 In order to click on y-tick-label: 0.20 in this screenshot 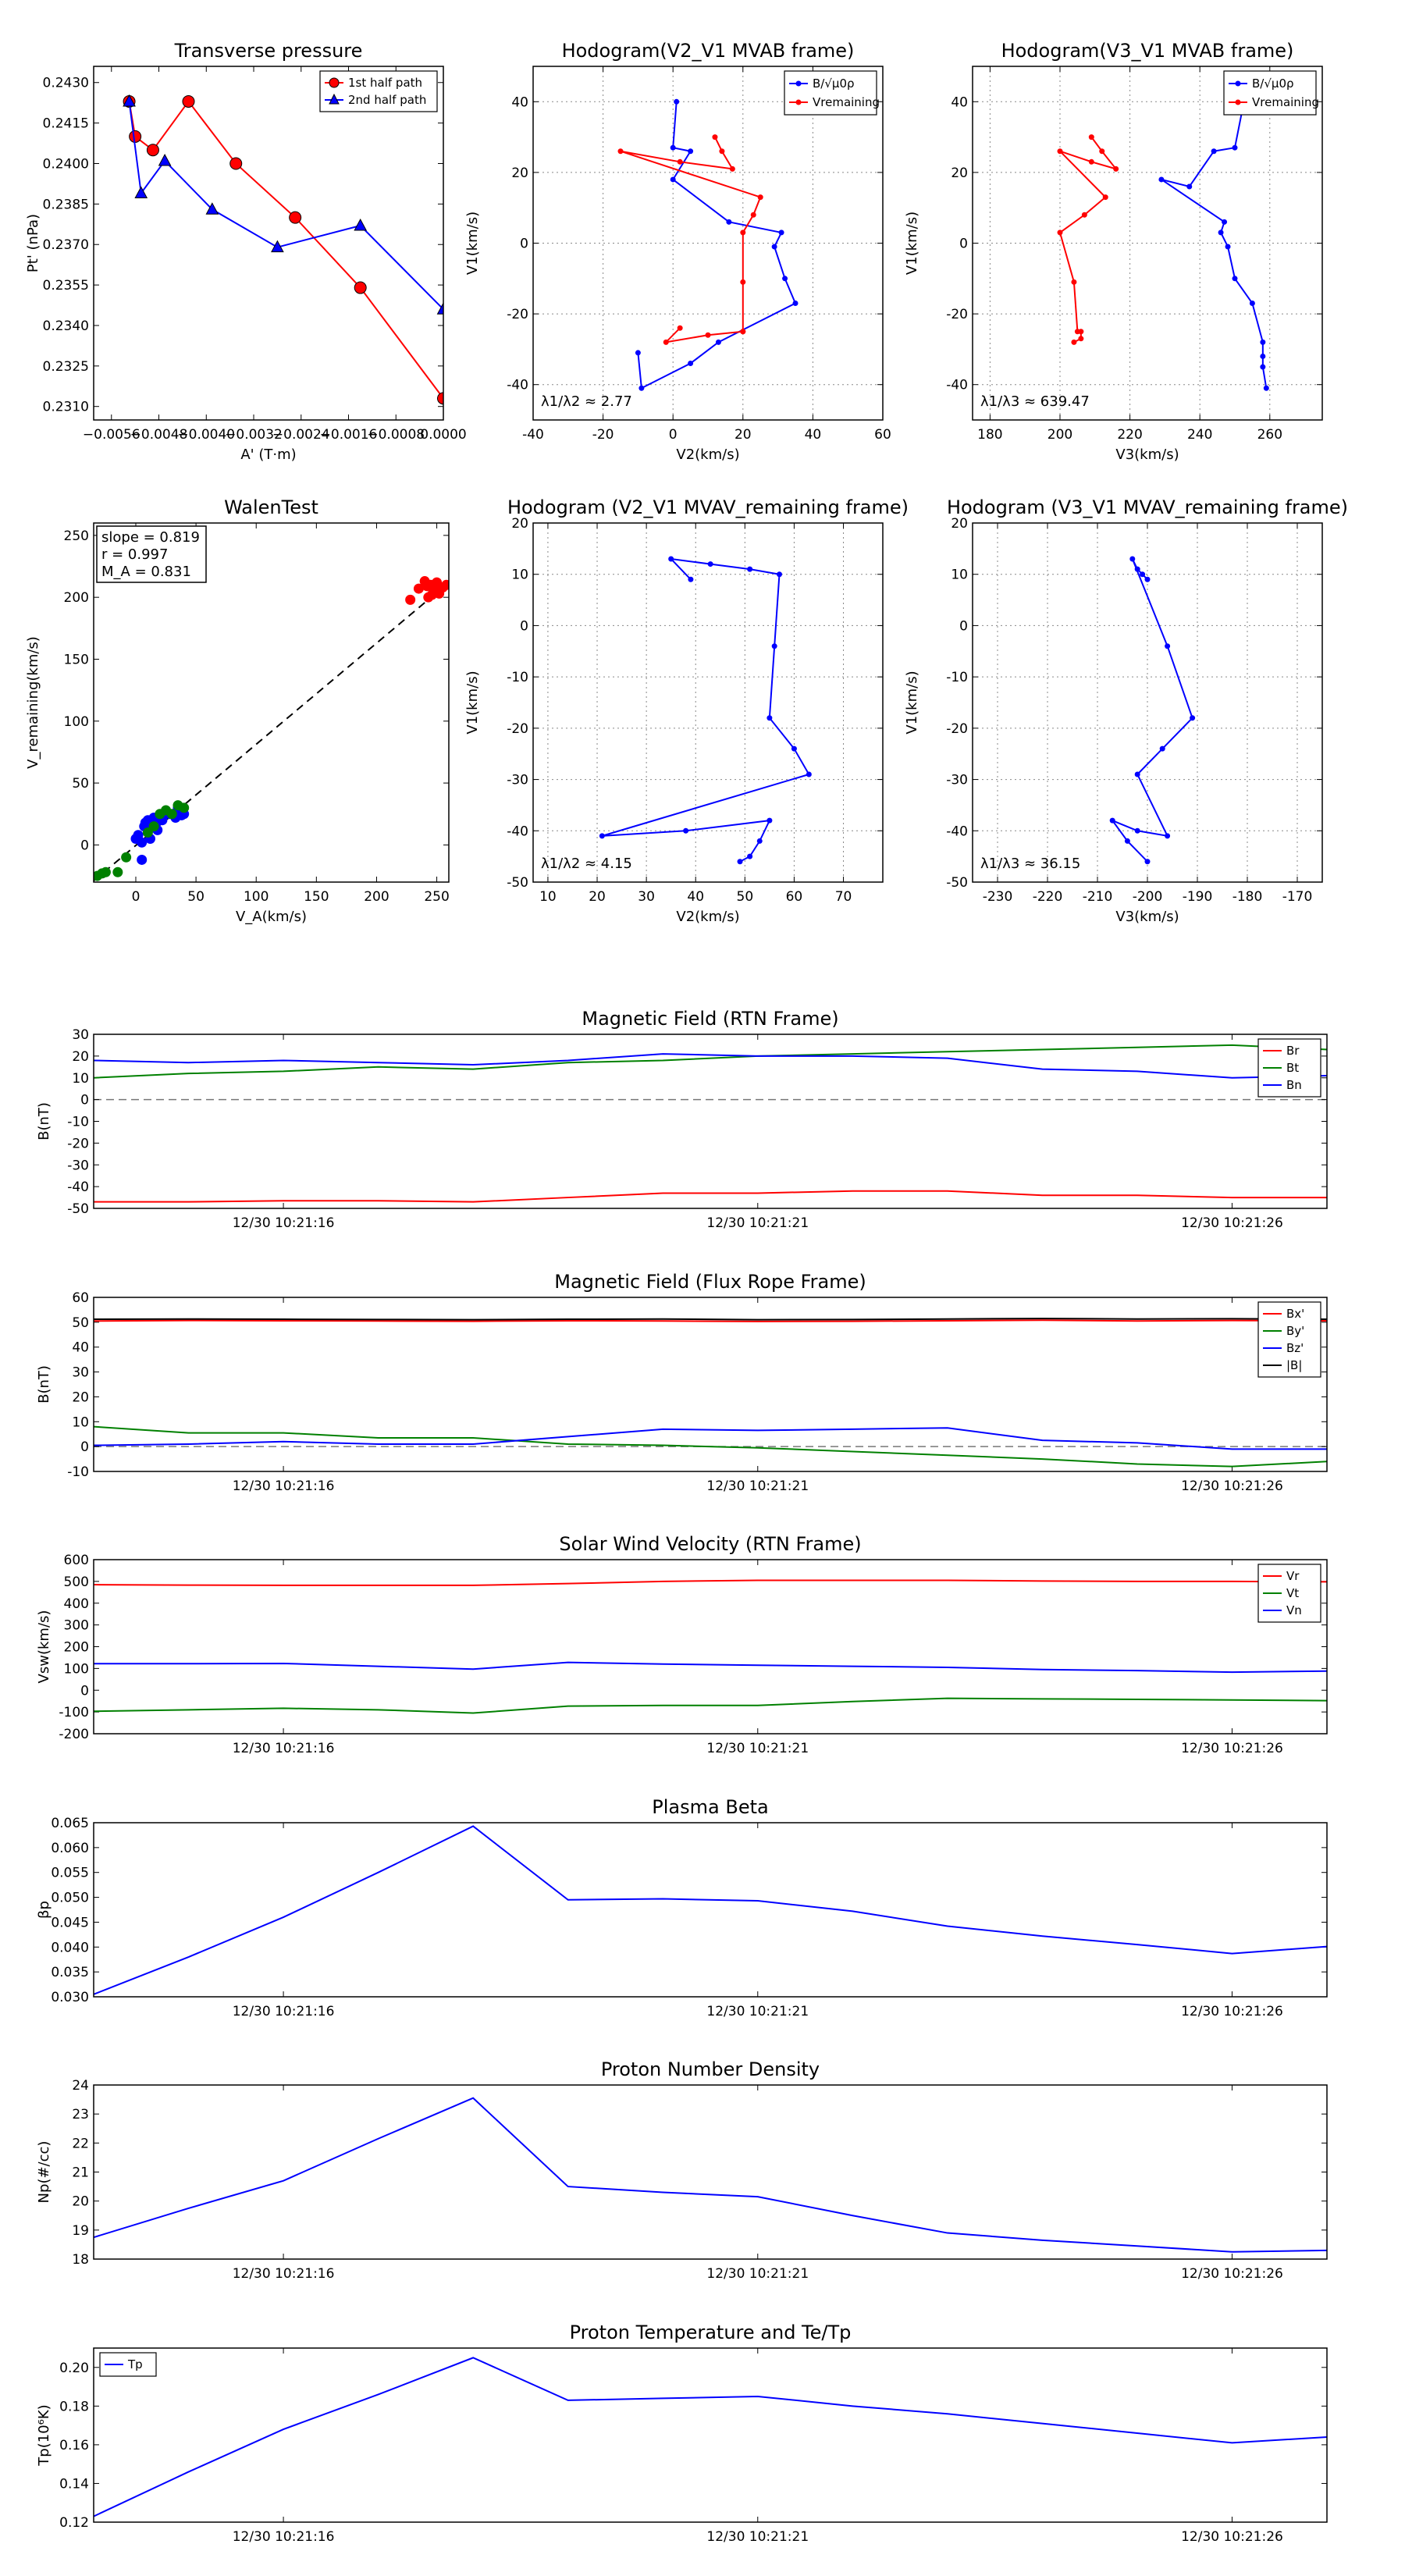, I will do `click(74, 2368)`.